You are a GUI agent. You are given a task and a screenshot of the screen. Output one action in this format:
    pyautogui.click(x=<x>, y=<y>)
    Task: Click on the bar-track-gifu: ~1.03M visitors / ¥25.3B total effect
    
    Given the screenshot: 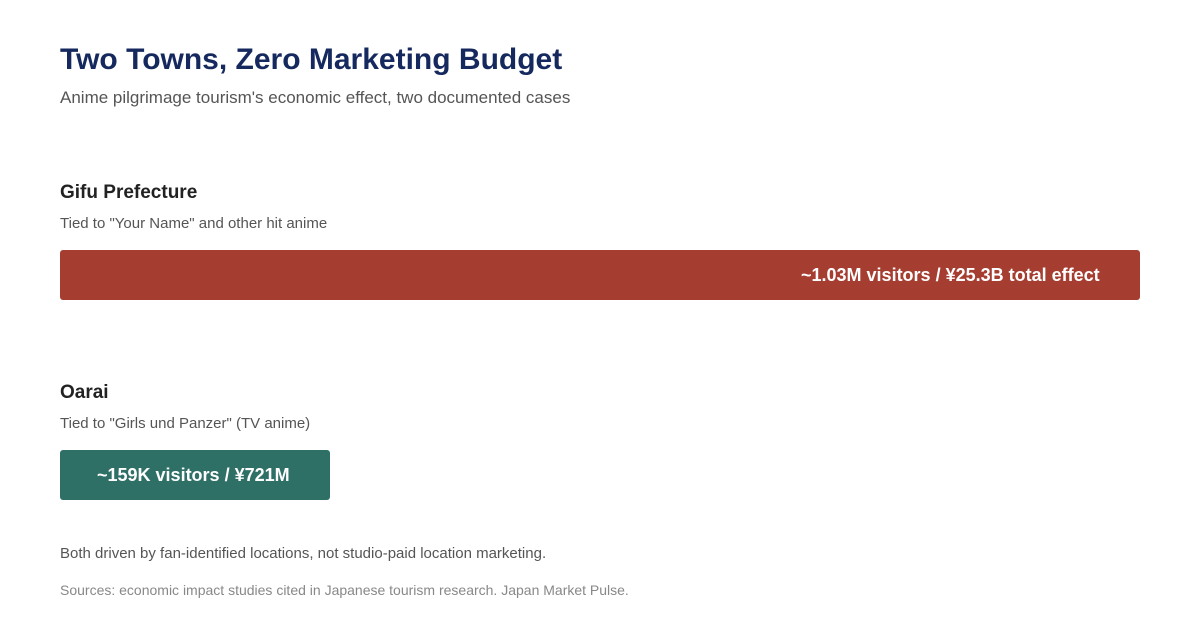 What is the action you would take?
    pyautogui.click(x=600, y=275)
    